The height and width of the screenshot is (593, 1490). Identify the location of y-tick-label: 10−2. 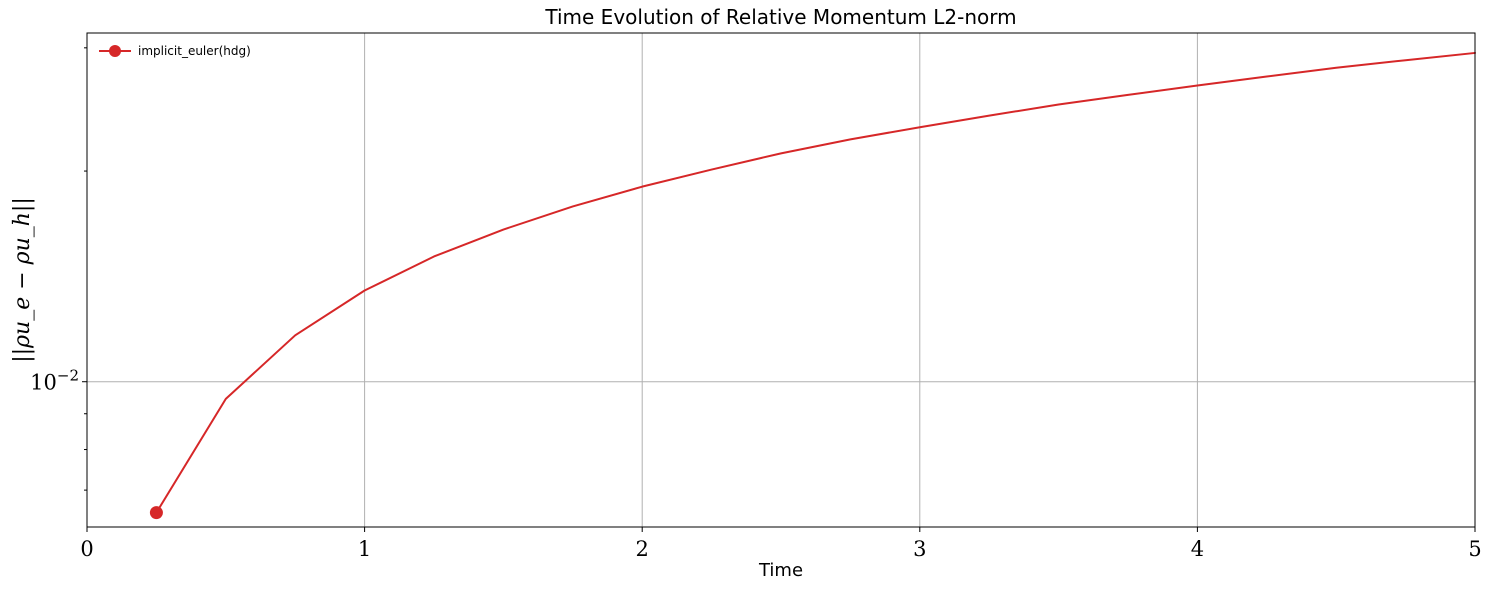
(54, 381).